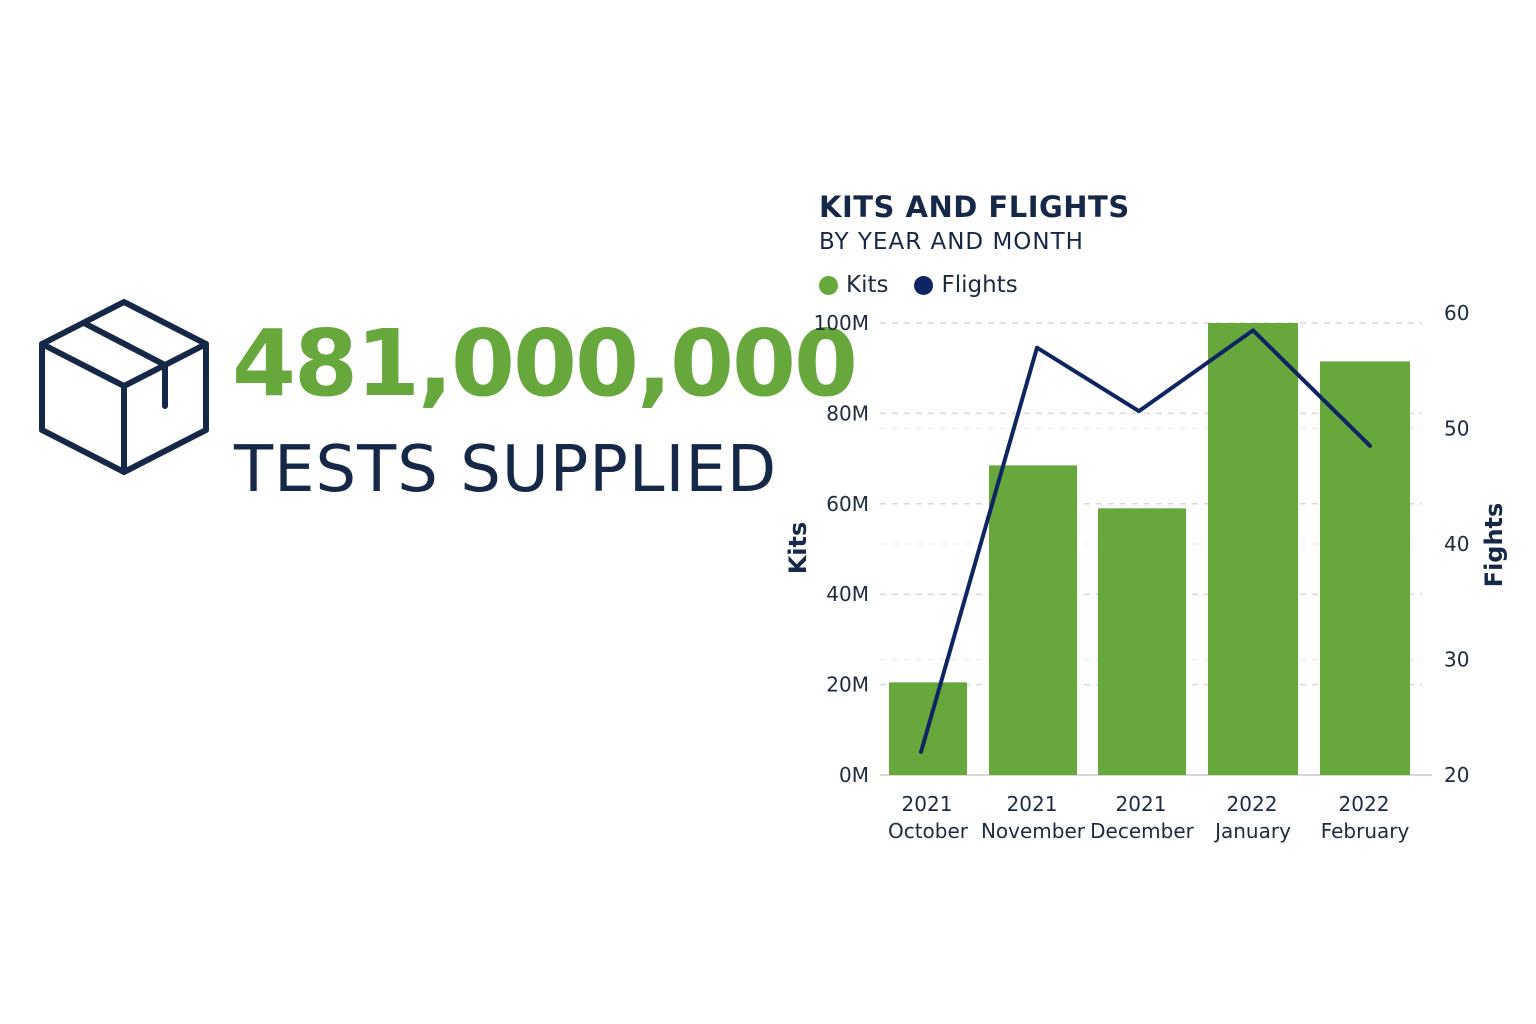  I want to click on y-left-tick-label: 60M, so click(847, 504).